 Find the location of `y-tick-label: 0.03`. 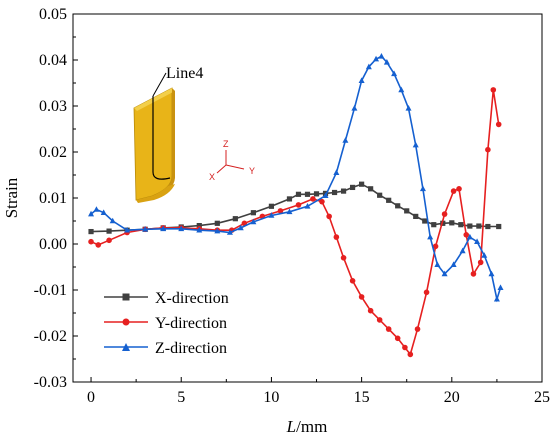

y-tick-label: 0.03 is located at coordinates (53, 106).